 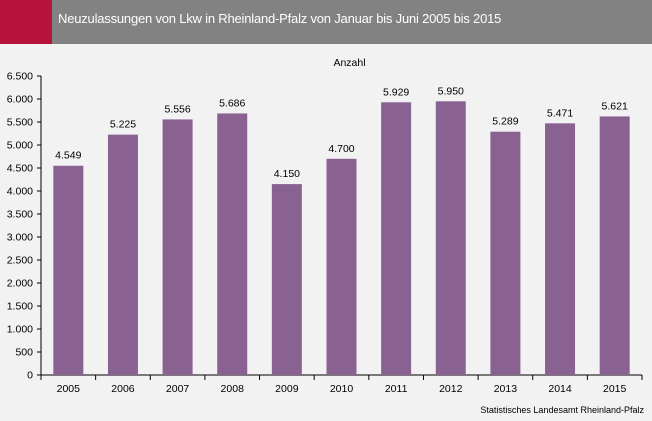 What do you see at coordinates (20, 146) in the screenshot?
I see `y-tick-label: 5.000` at bounding box center [20, 146].